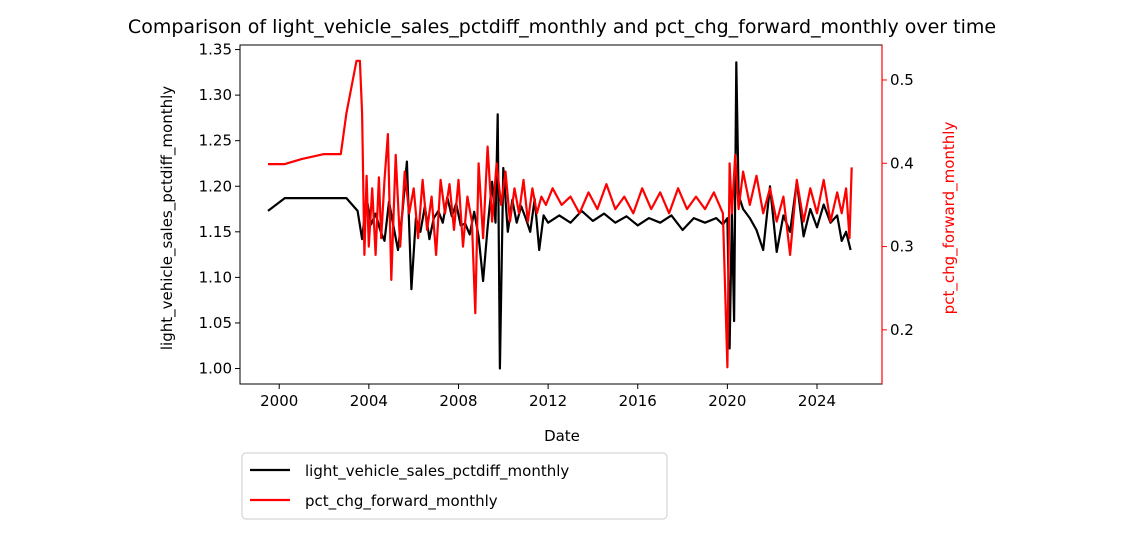 The image size is (1125, 534). Describe the element at coordinates (215, 323) in the screenshot. I see `y-left-tick-label: 1.05` at that location.